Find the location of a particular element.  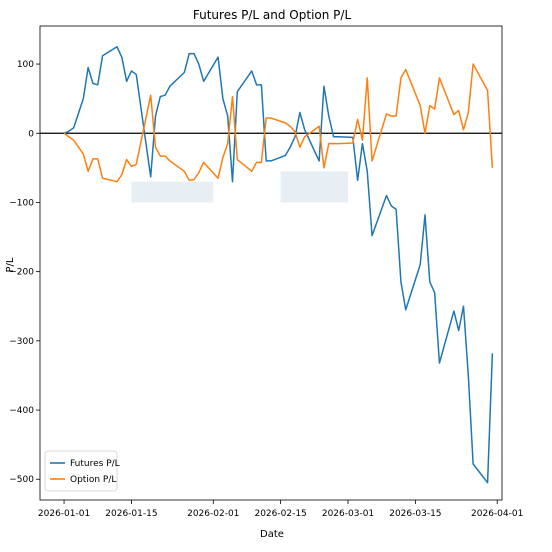

legend-label: Futures P/L is located at coordinates (95, 464).